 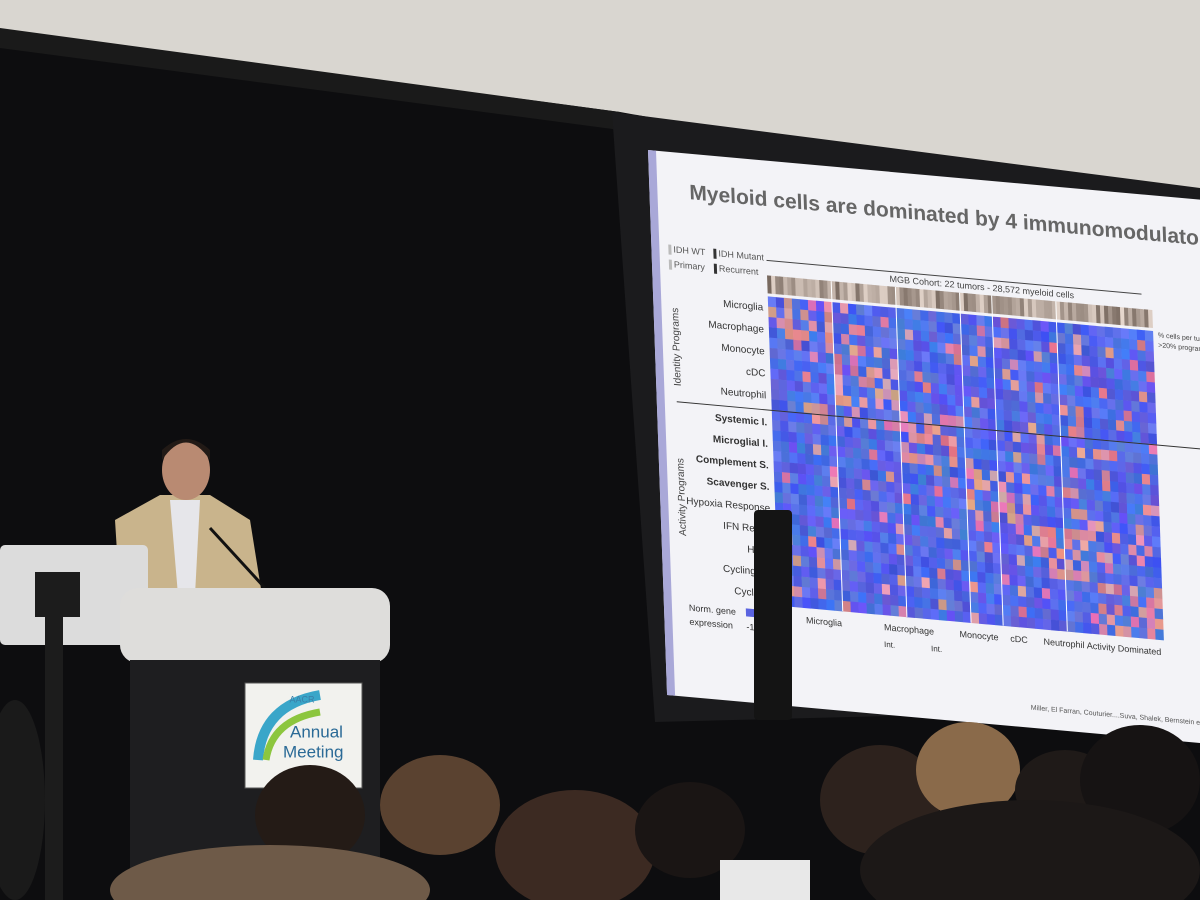 What do you see at coordinates (743, 306) in the screenshot?
I see `row-label: Microglia` at bounding box center [743, 306].